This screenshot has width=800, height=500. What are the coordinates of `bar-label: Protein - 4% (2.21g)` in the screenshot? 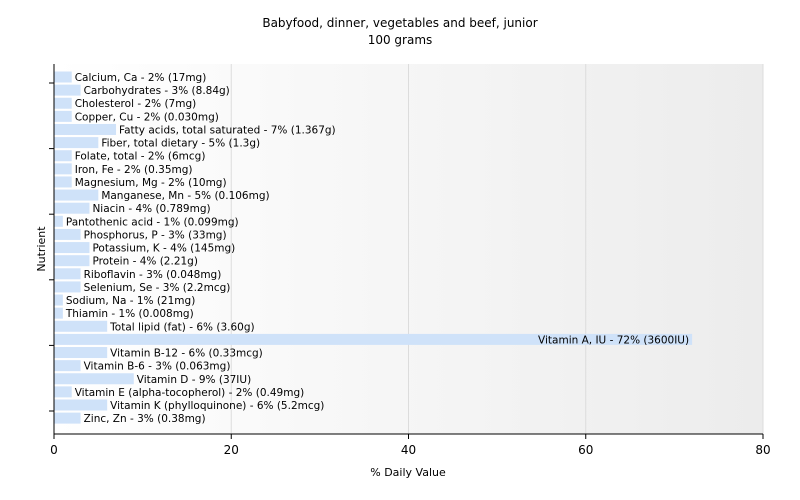 It's located at (145, 262).